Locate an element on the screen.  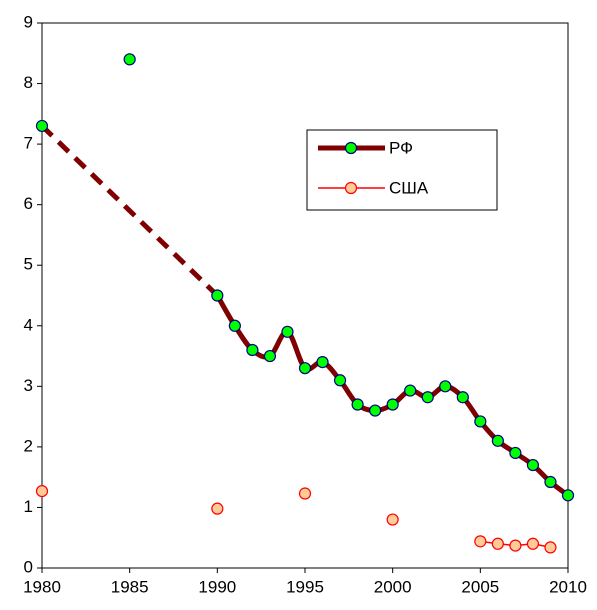
x-tick-label: 2010 is located at coordinates (568, 586).